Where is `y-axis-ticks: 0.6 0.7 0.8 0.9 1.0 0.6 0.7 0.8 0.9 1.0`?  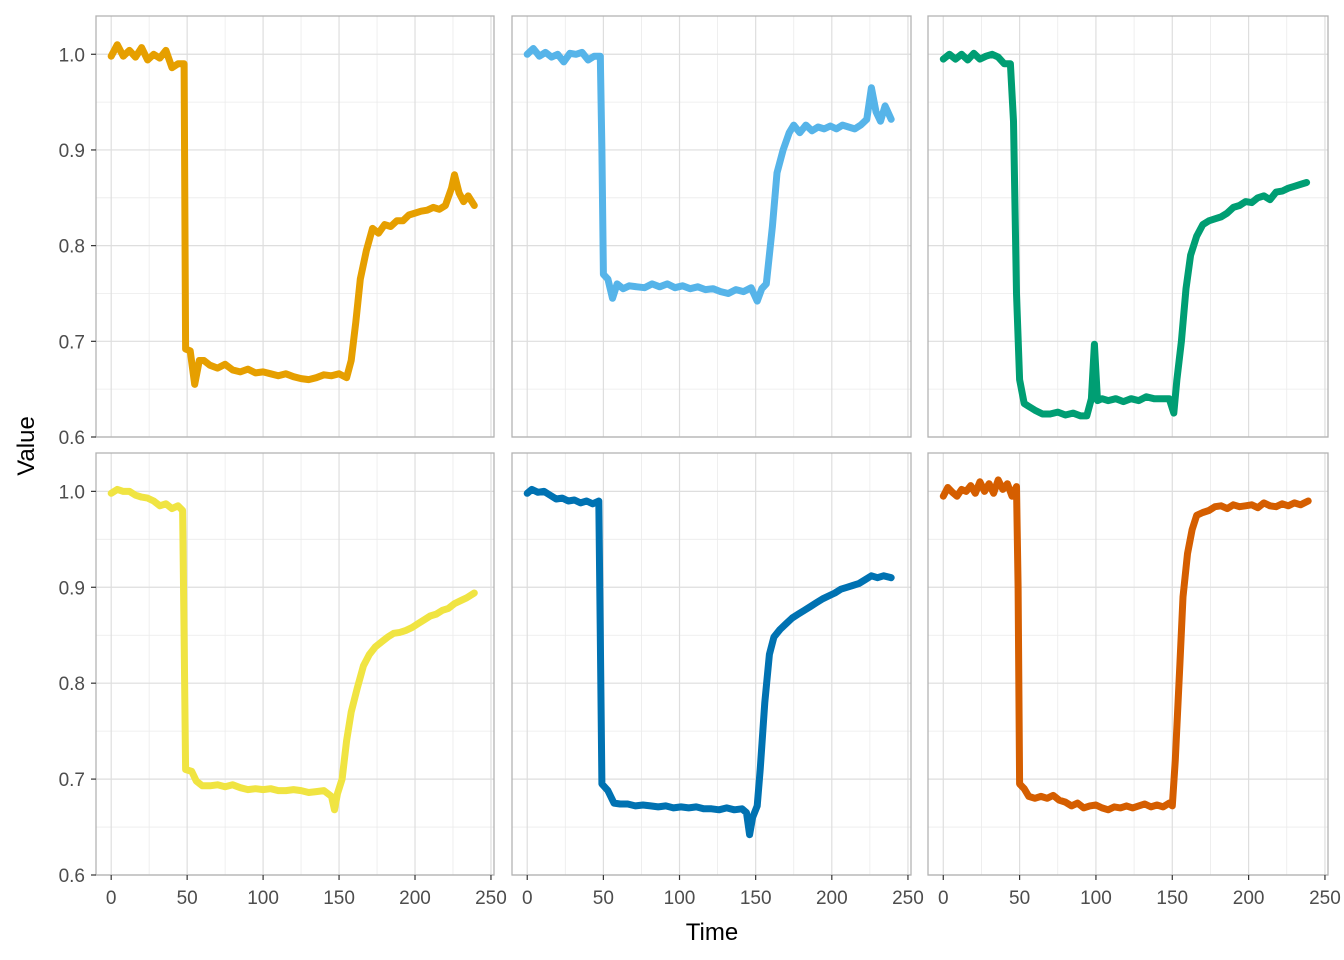 y-axis-ticks: 0.6 0.7 0.8 0.9 1.0 0.6 0.7 0.8 0.9 1.0 is located at coordinates (77, 466).